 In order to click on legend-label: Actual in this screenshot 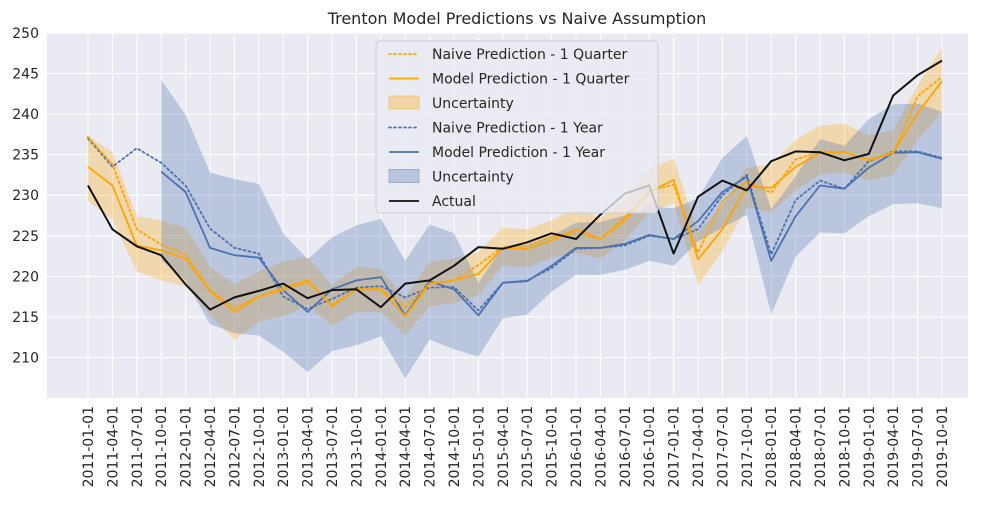, I will do `click(454, 202)`.